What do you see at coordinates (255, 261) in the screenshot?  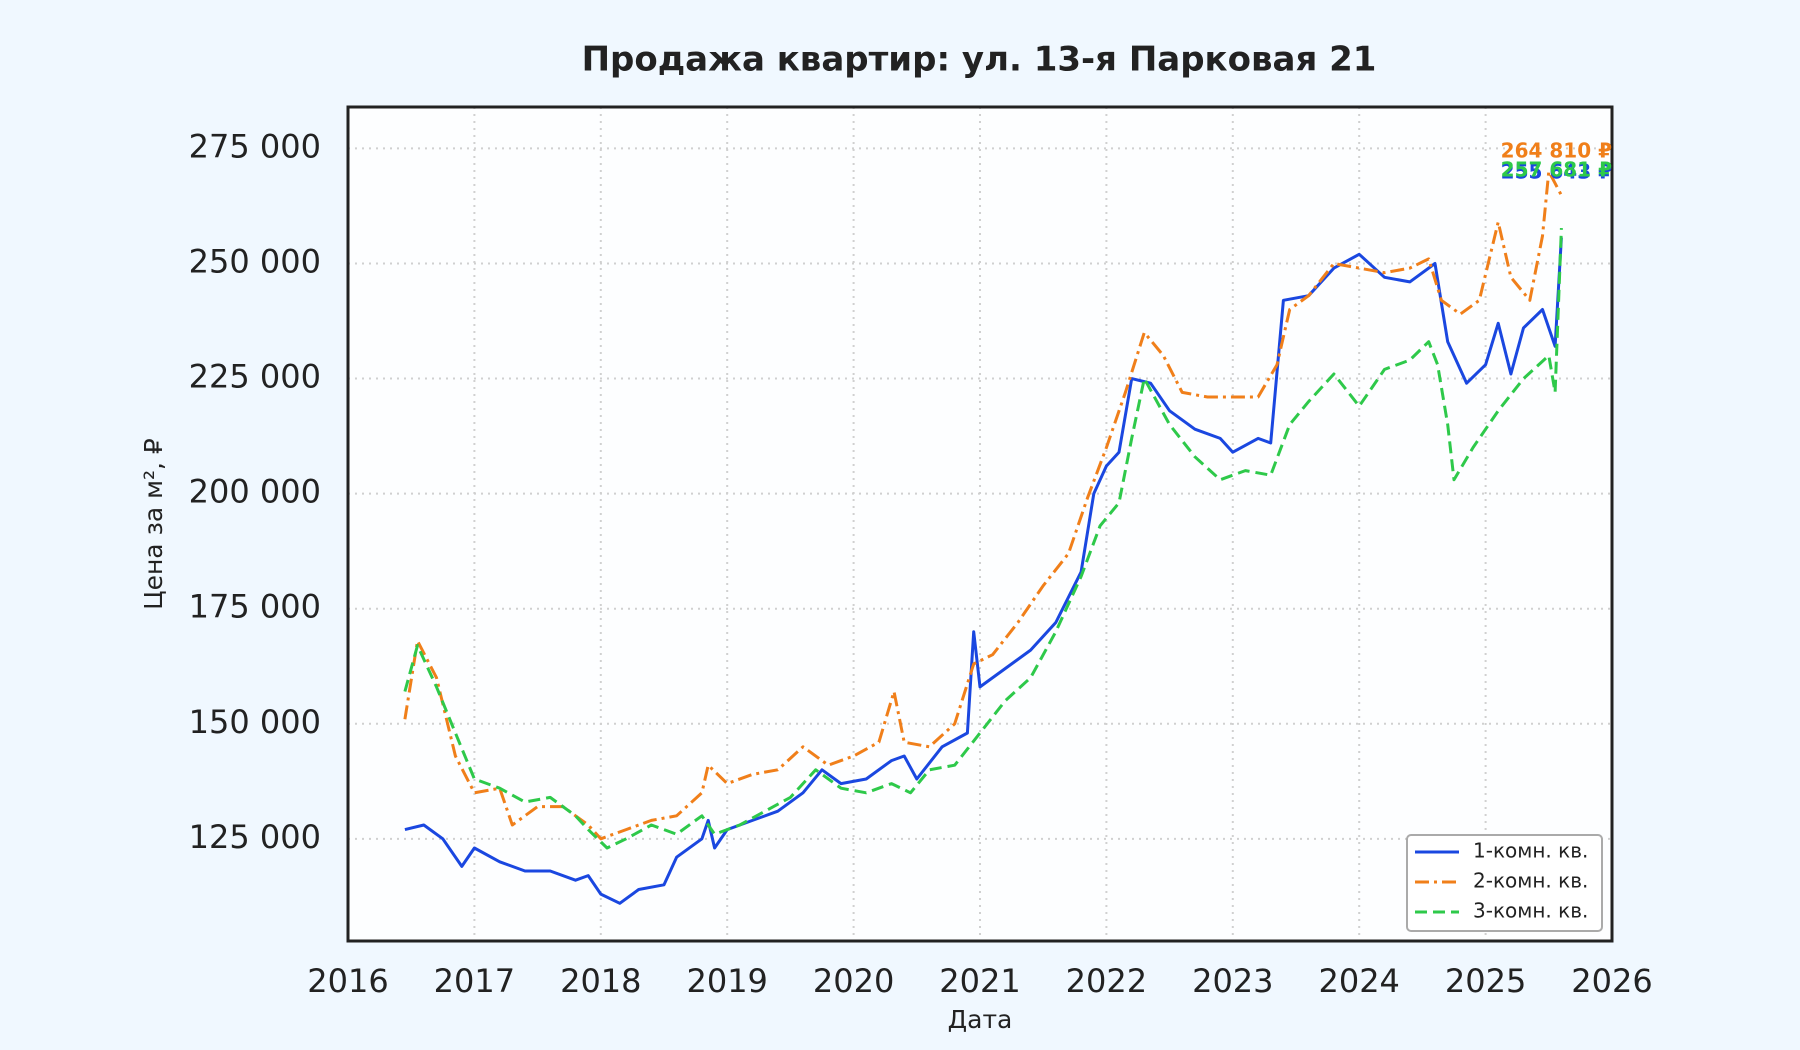 I see `y-tick-label: 250 000` at bounding box center [255, 261].